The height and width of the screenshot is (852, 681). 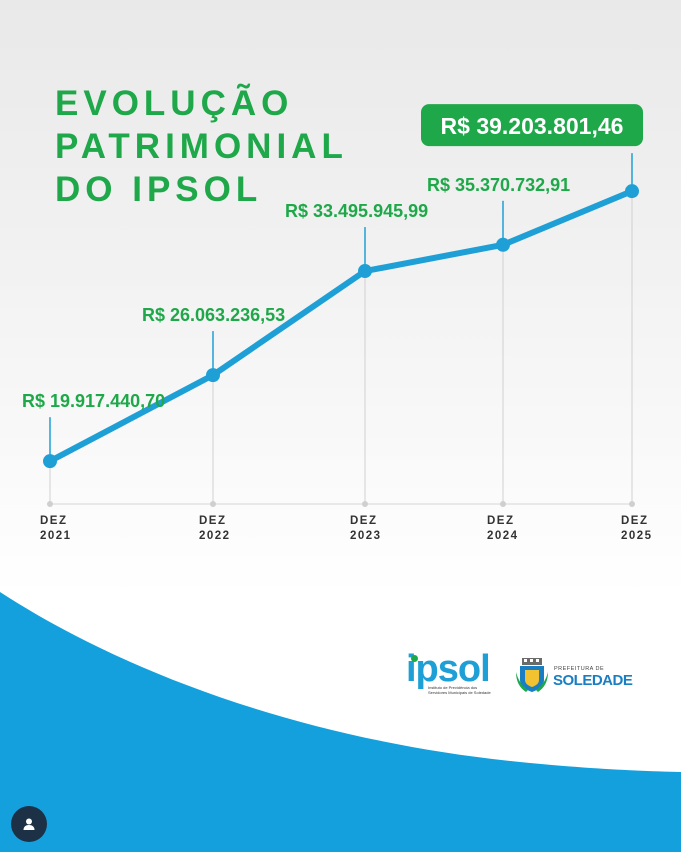 I want to click on value-label-3: R$ 35.370.732,91, so click(x=498, y=185).